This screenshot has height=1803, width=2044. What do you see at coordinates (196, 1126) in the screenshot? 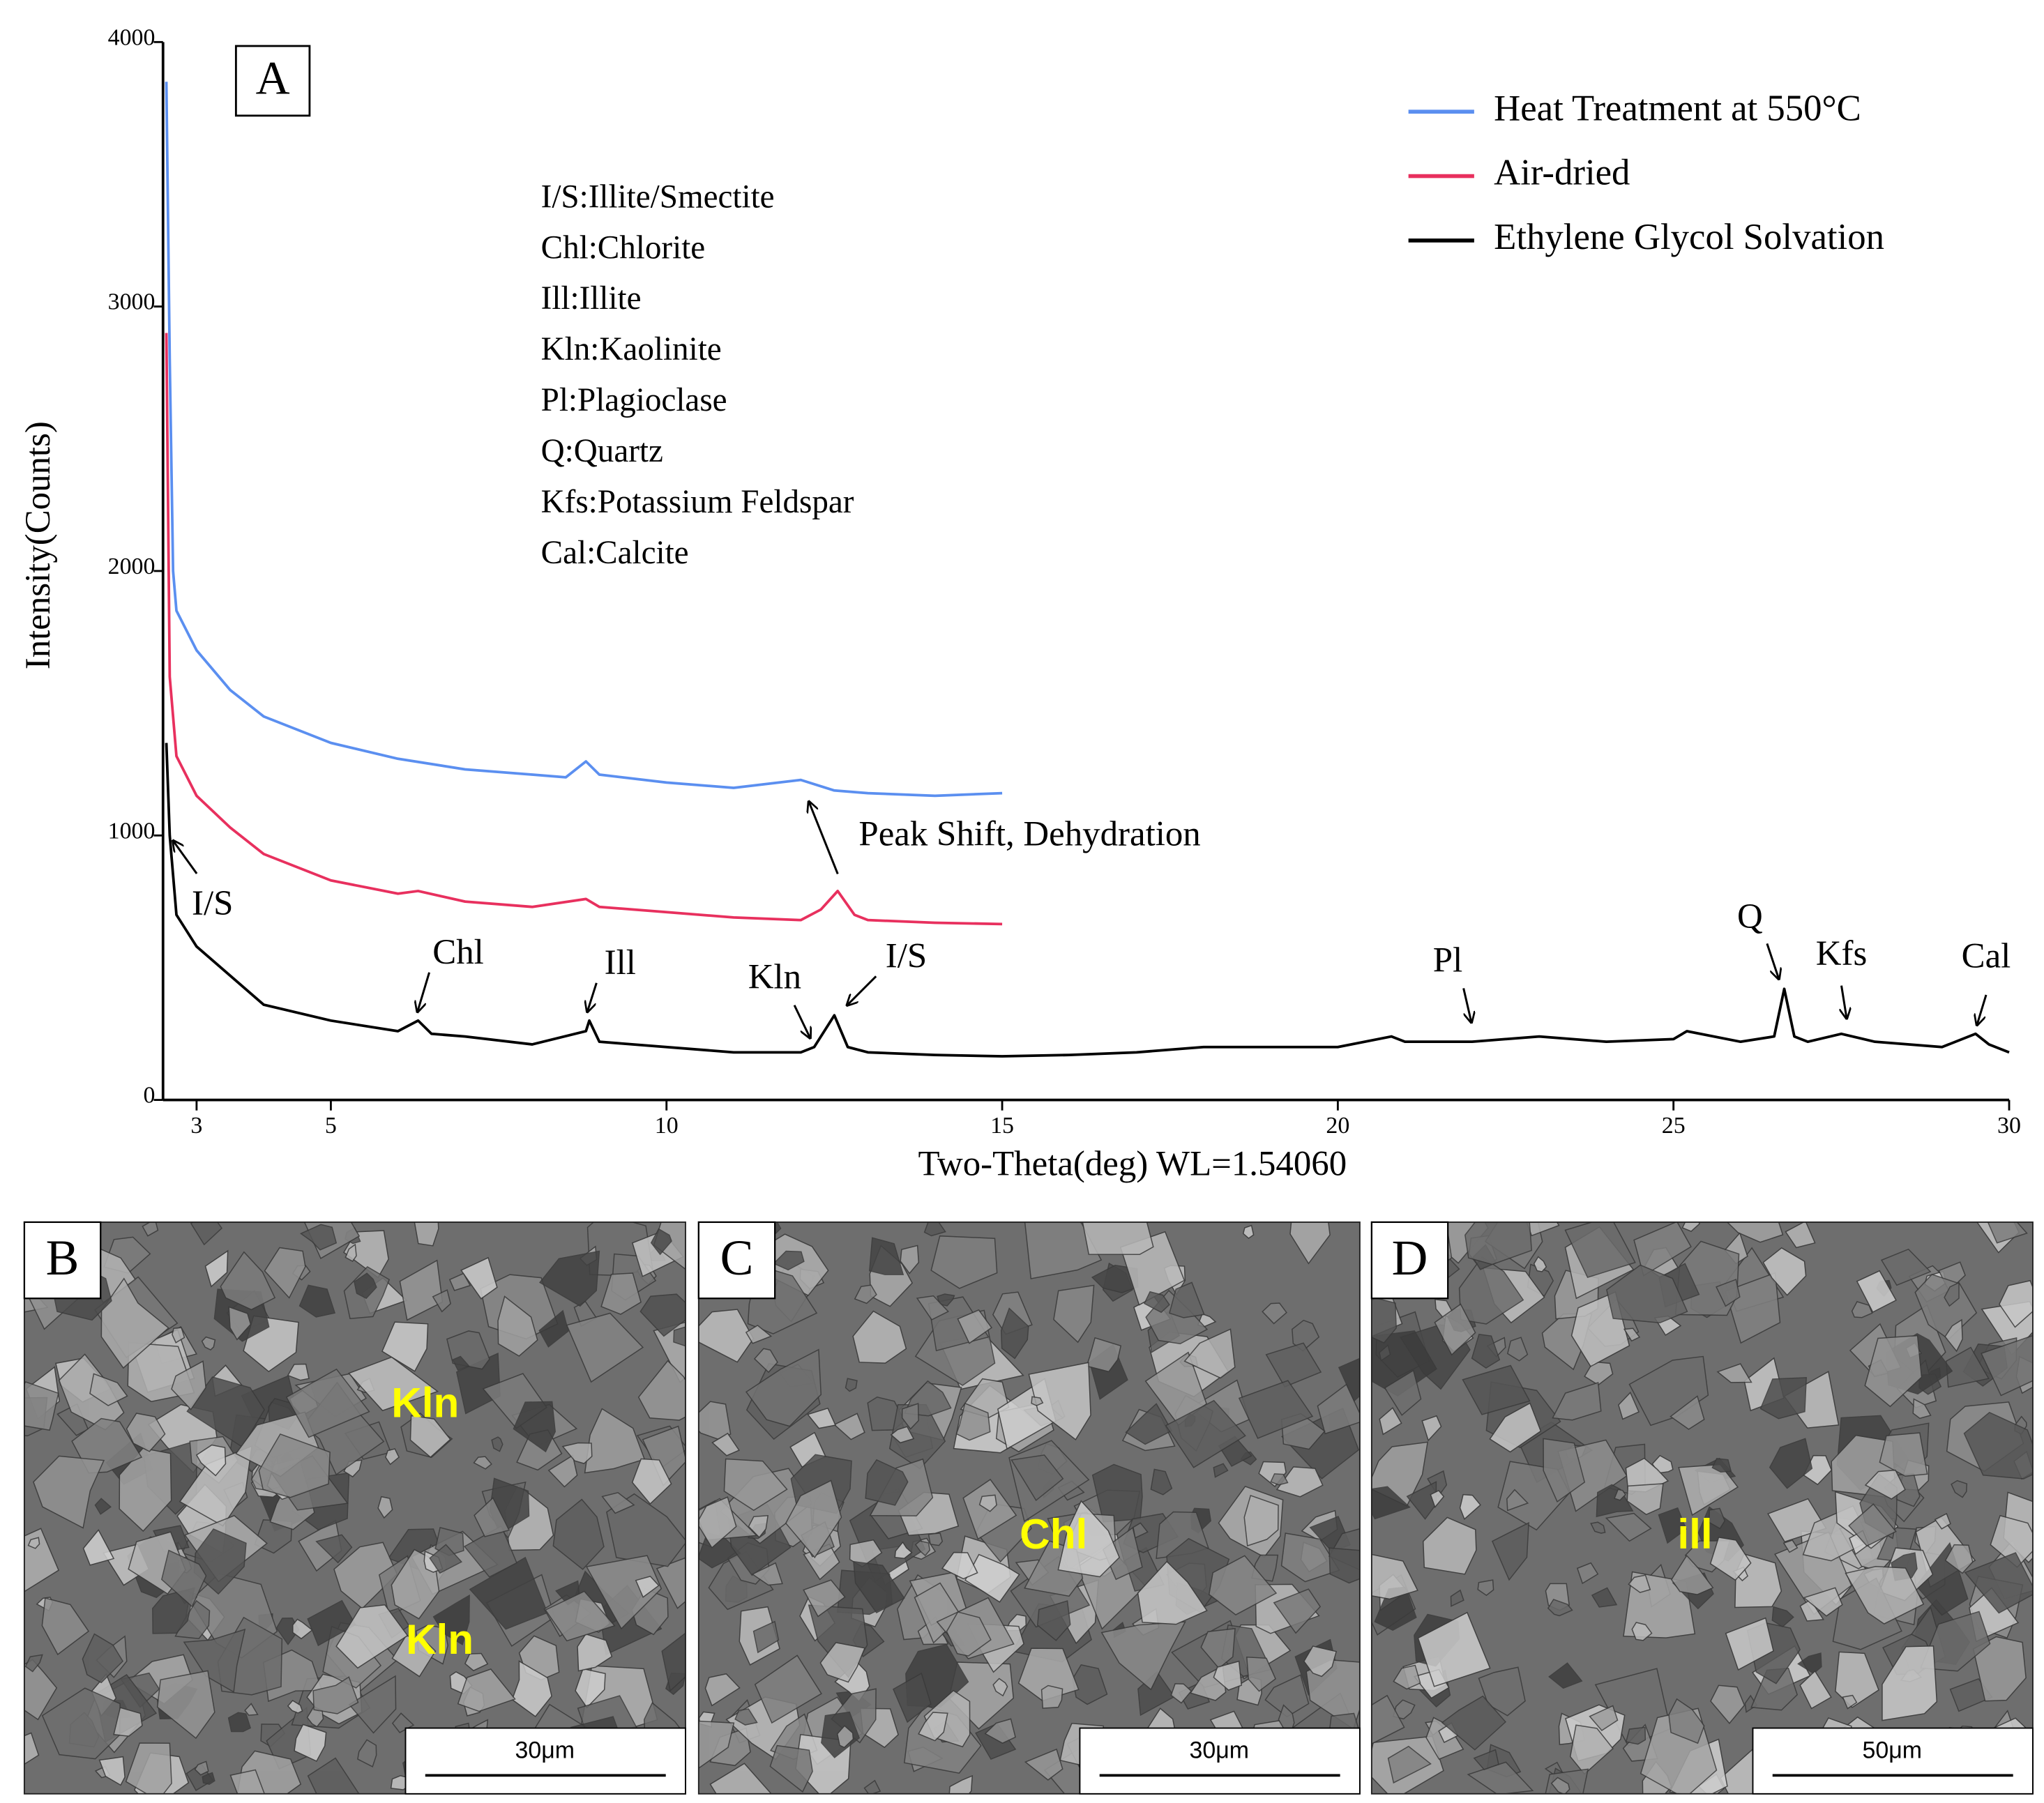
I see `x-tick-label: 3` at bounding box center [196, 1126].